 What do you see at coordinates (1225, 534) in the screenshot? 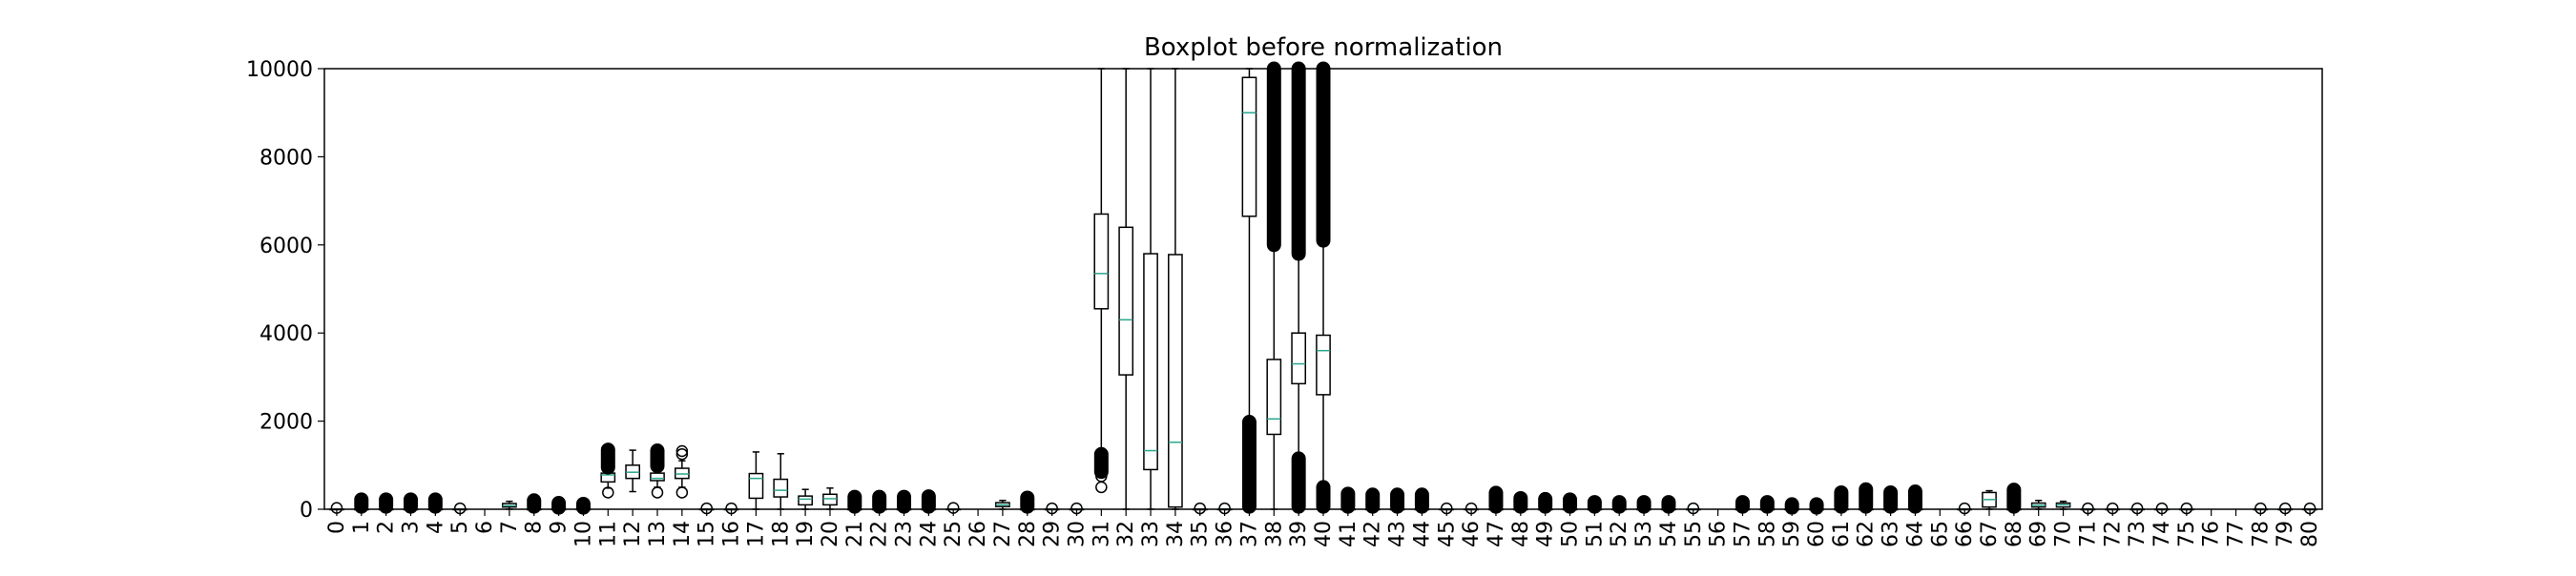
I see `x-tick-label-36: 36` at bounding box center [1225, 534].